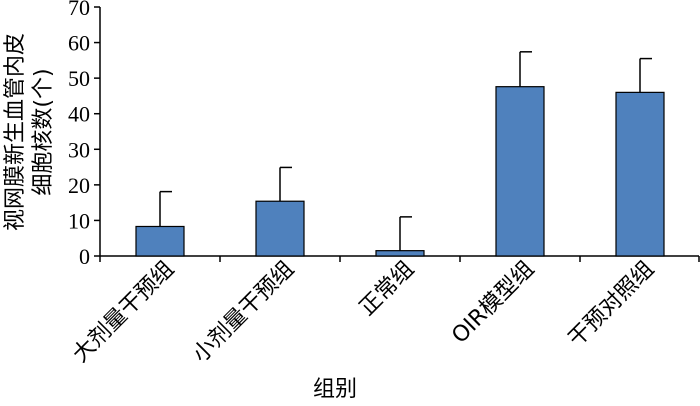  I want to click on y-tick-label: 30, so click(79, 149).